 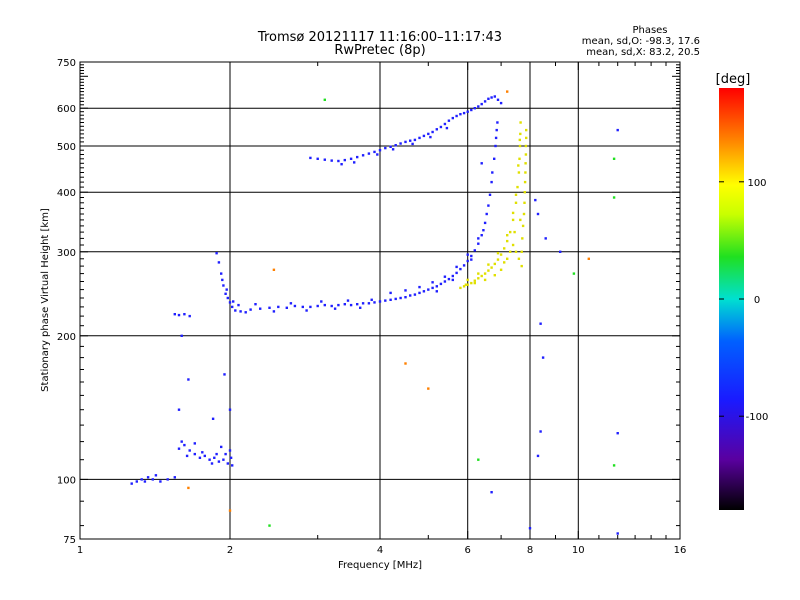 I want to click on chart-title: Tromsø 20121117 11:16:00–11:17:43, so click(x=379, y=37).